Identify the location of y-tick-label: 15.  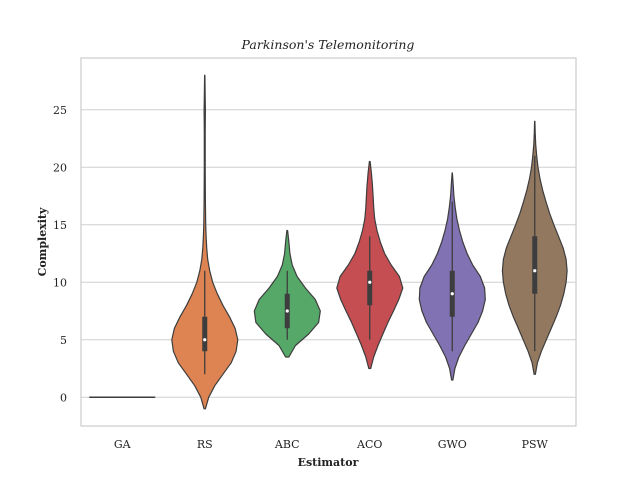
(60, 225).